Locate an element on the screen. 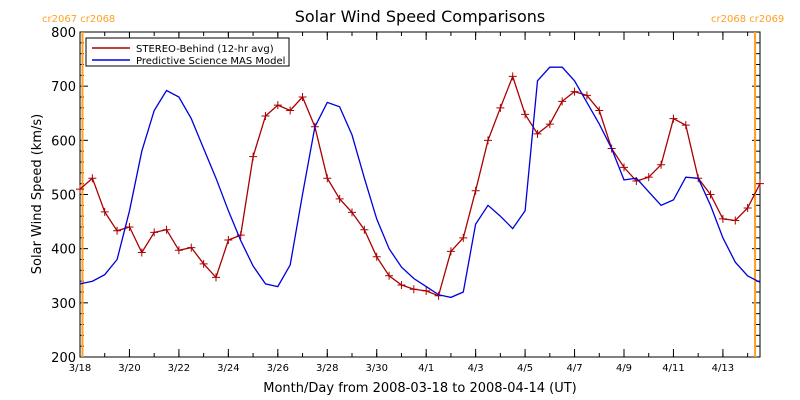  y-tick-label: 800 is located at coordinates (63, 33).